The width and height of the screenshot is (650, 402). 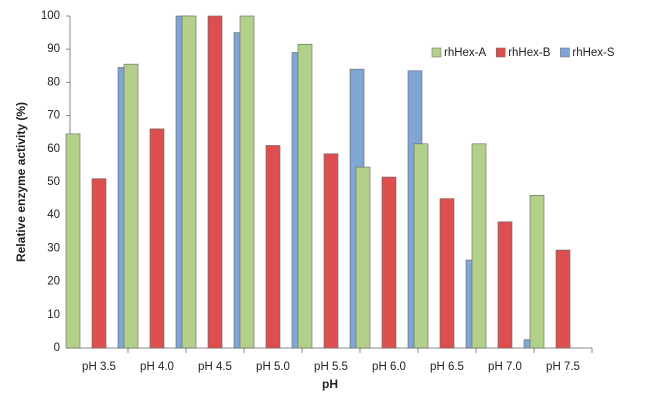 I want to click on x-tick-label: pH 5.0, so click(x=273, y=367).